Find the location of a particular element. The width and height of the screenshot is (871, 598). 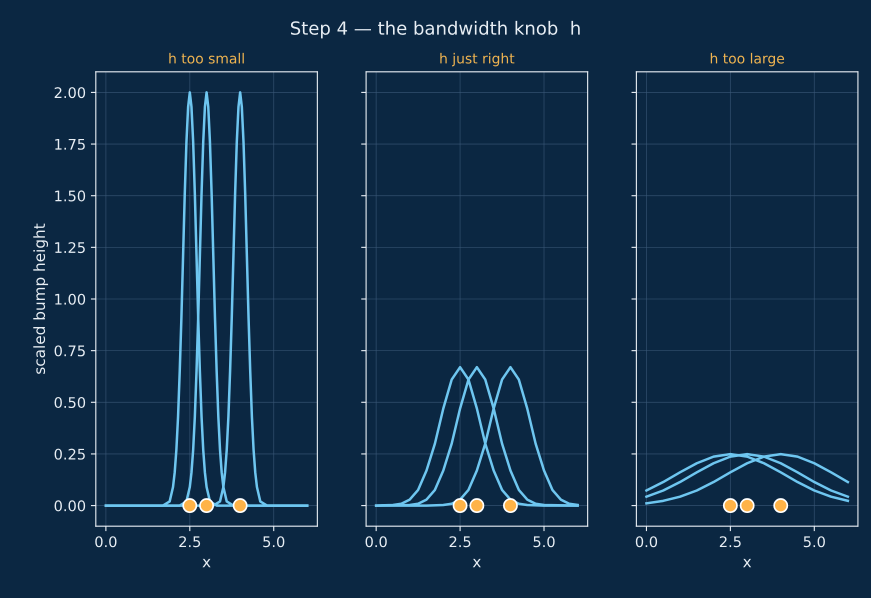

chart-title: h too large is located at coordinates (747, 59).